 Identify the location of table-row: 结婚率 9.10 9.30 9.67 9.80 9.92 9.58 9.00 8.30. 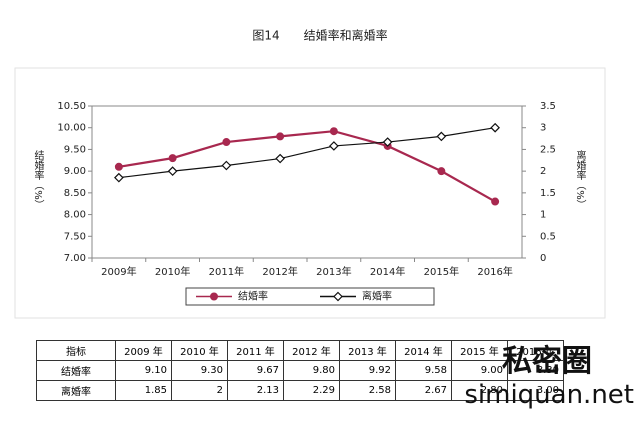
(300, 370).